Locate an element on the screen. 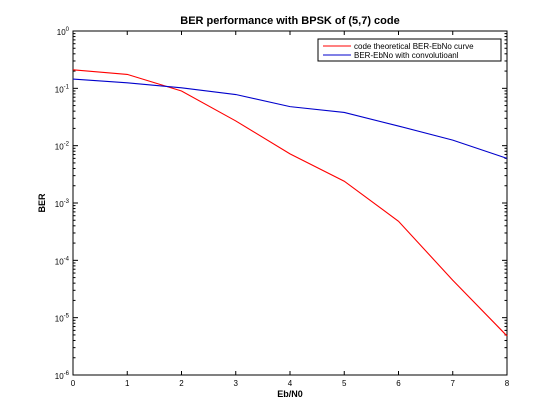  x-tick-label: 1 is located at coordinates (127, 383).